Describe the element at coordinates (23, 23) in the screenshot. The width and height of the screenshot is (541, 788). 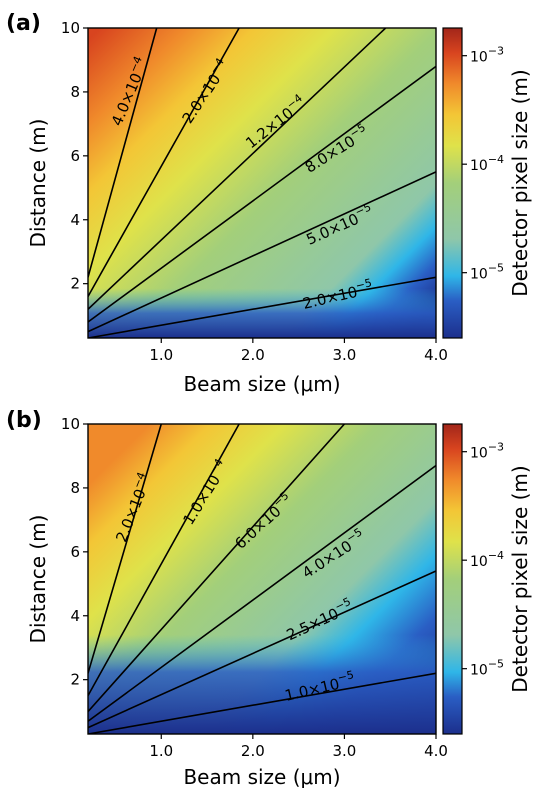
I see `panel-letter: (a)` at that location.